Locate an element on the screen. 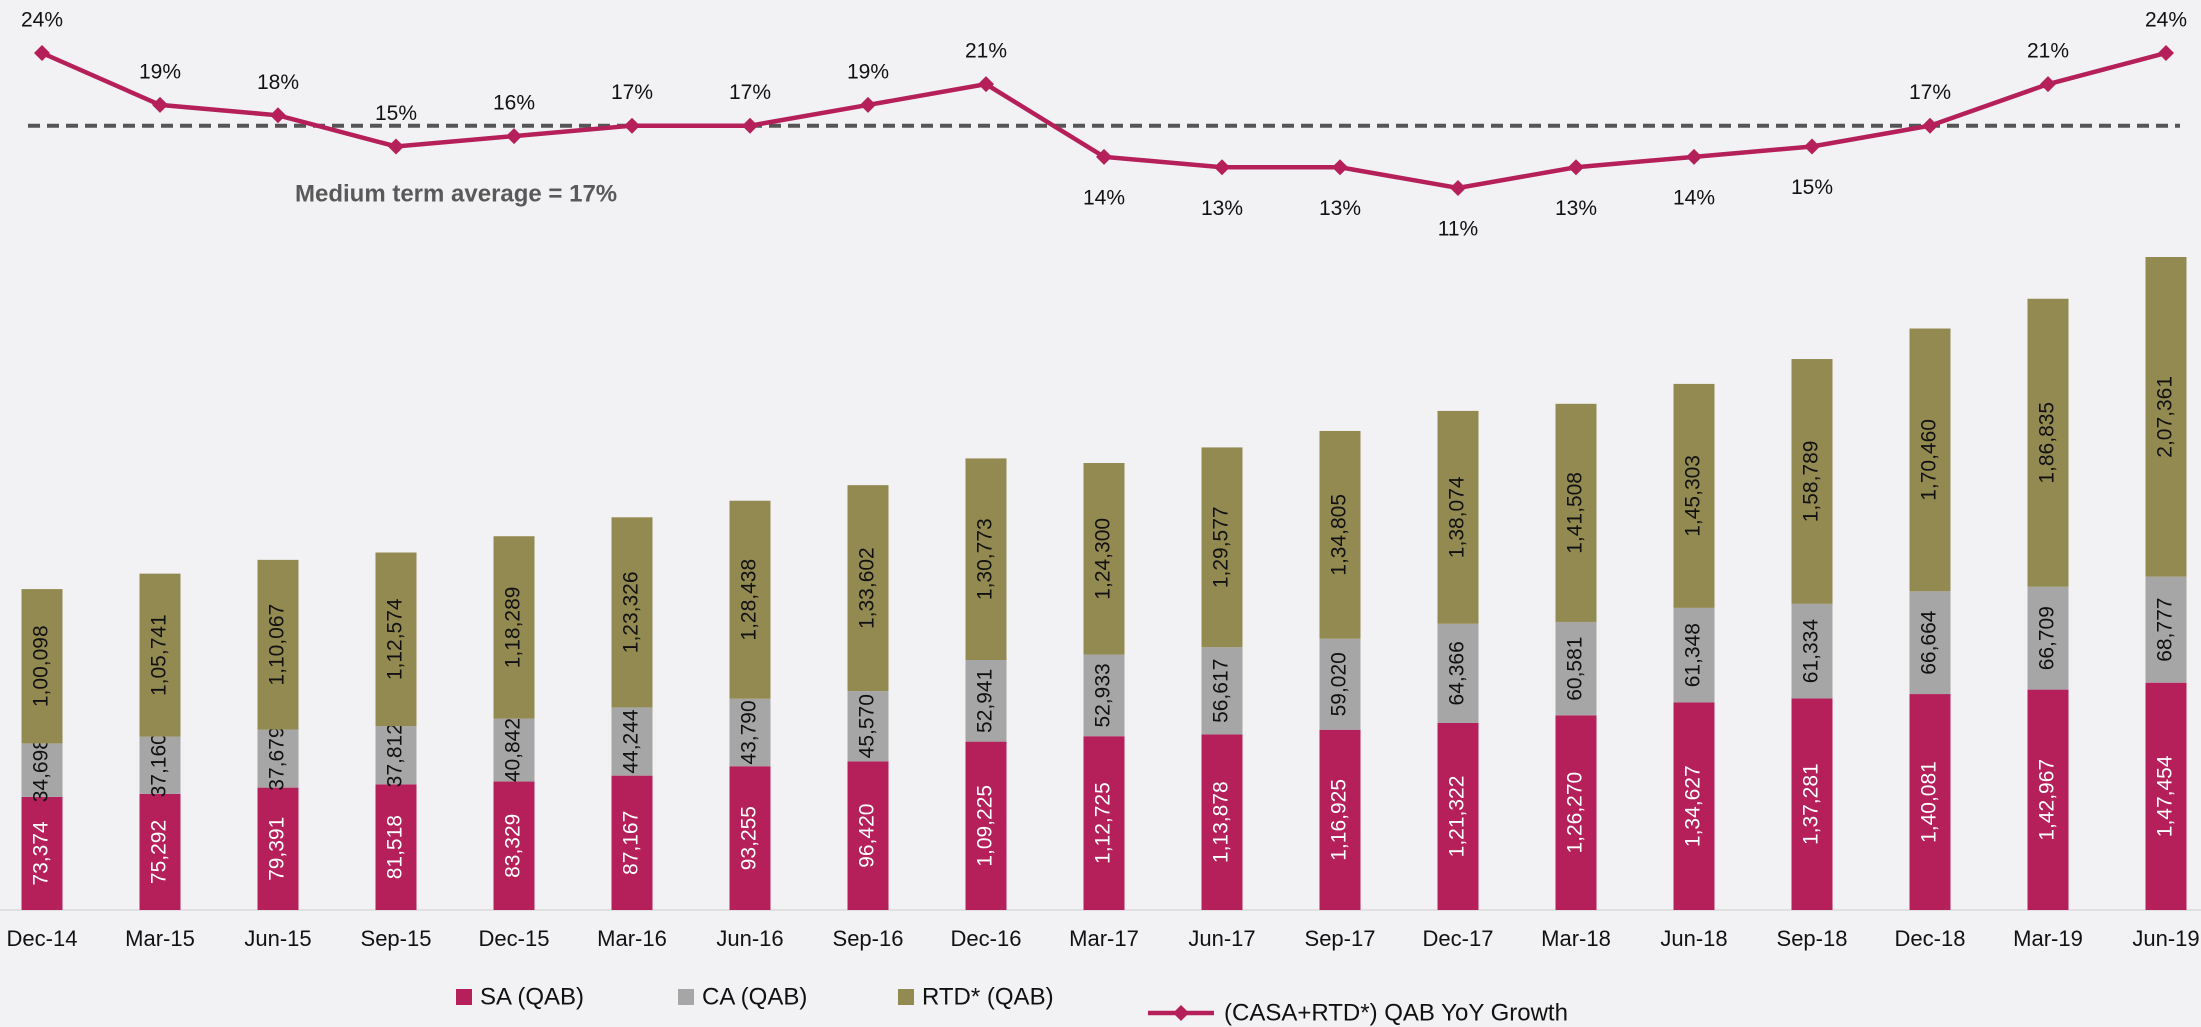 This screenshot has width=2201, height=1027. bar-label: 1,21,322 is located at coordinates (1457, 817).